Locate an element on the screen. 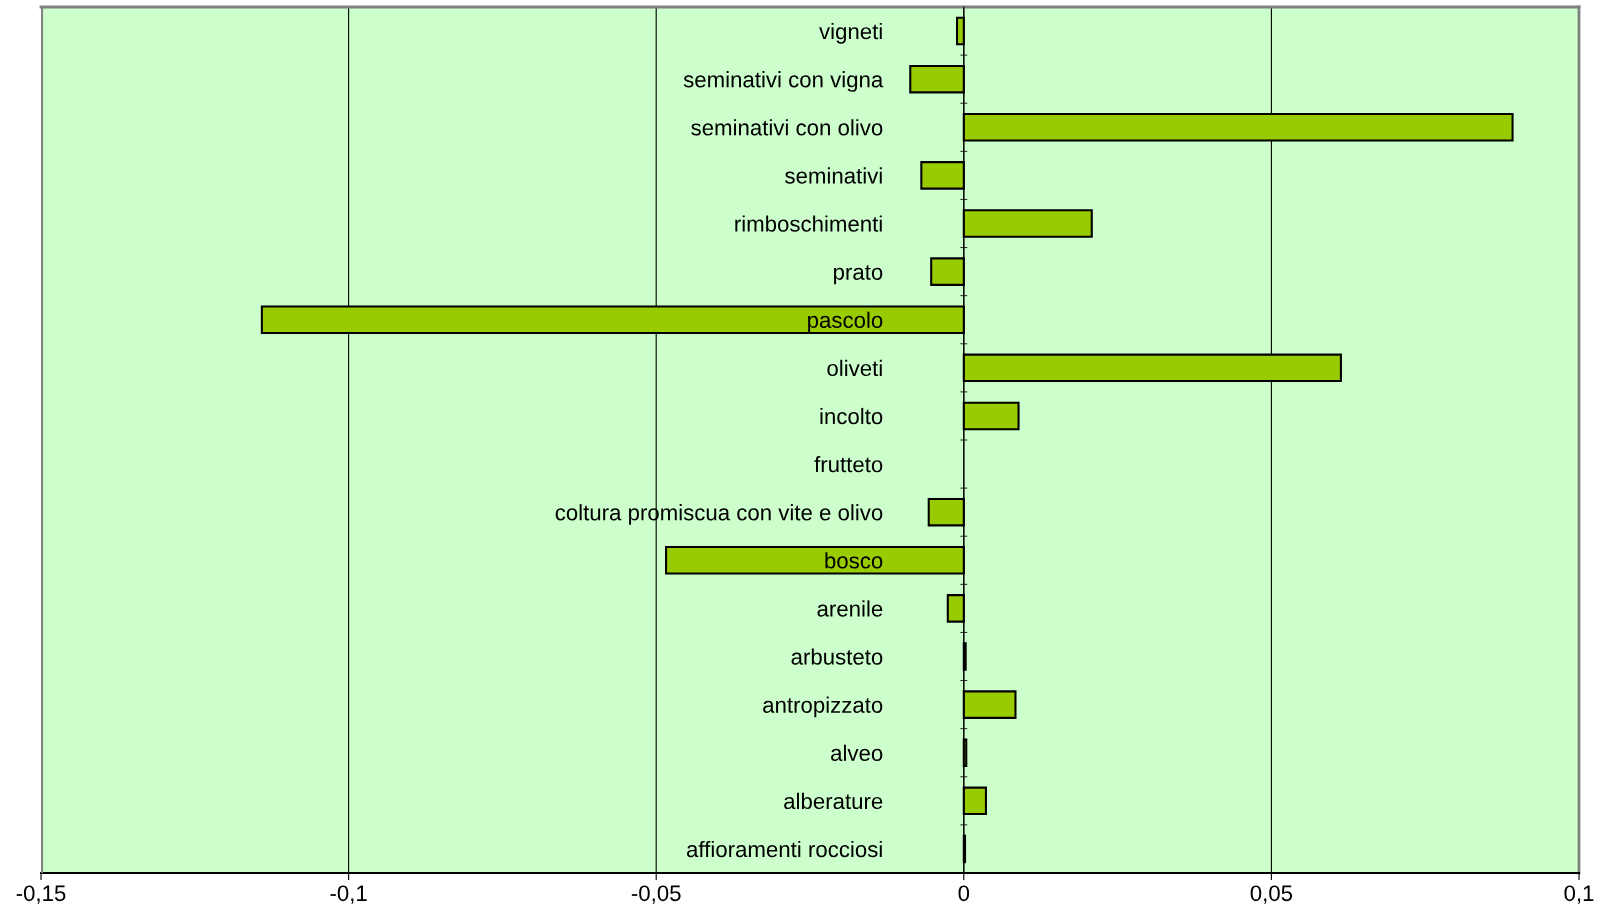 This screenshot has width=1603, height=923. y-tick-label: arbusteto is located at coordinates (837, 656).